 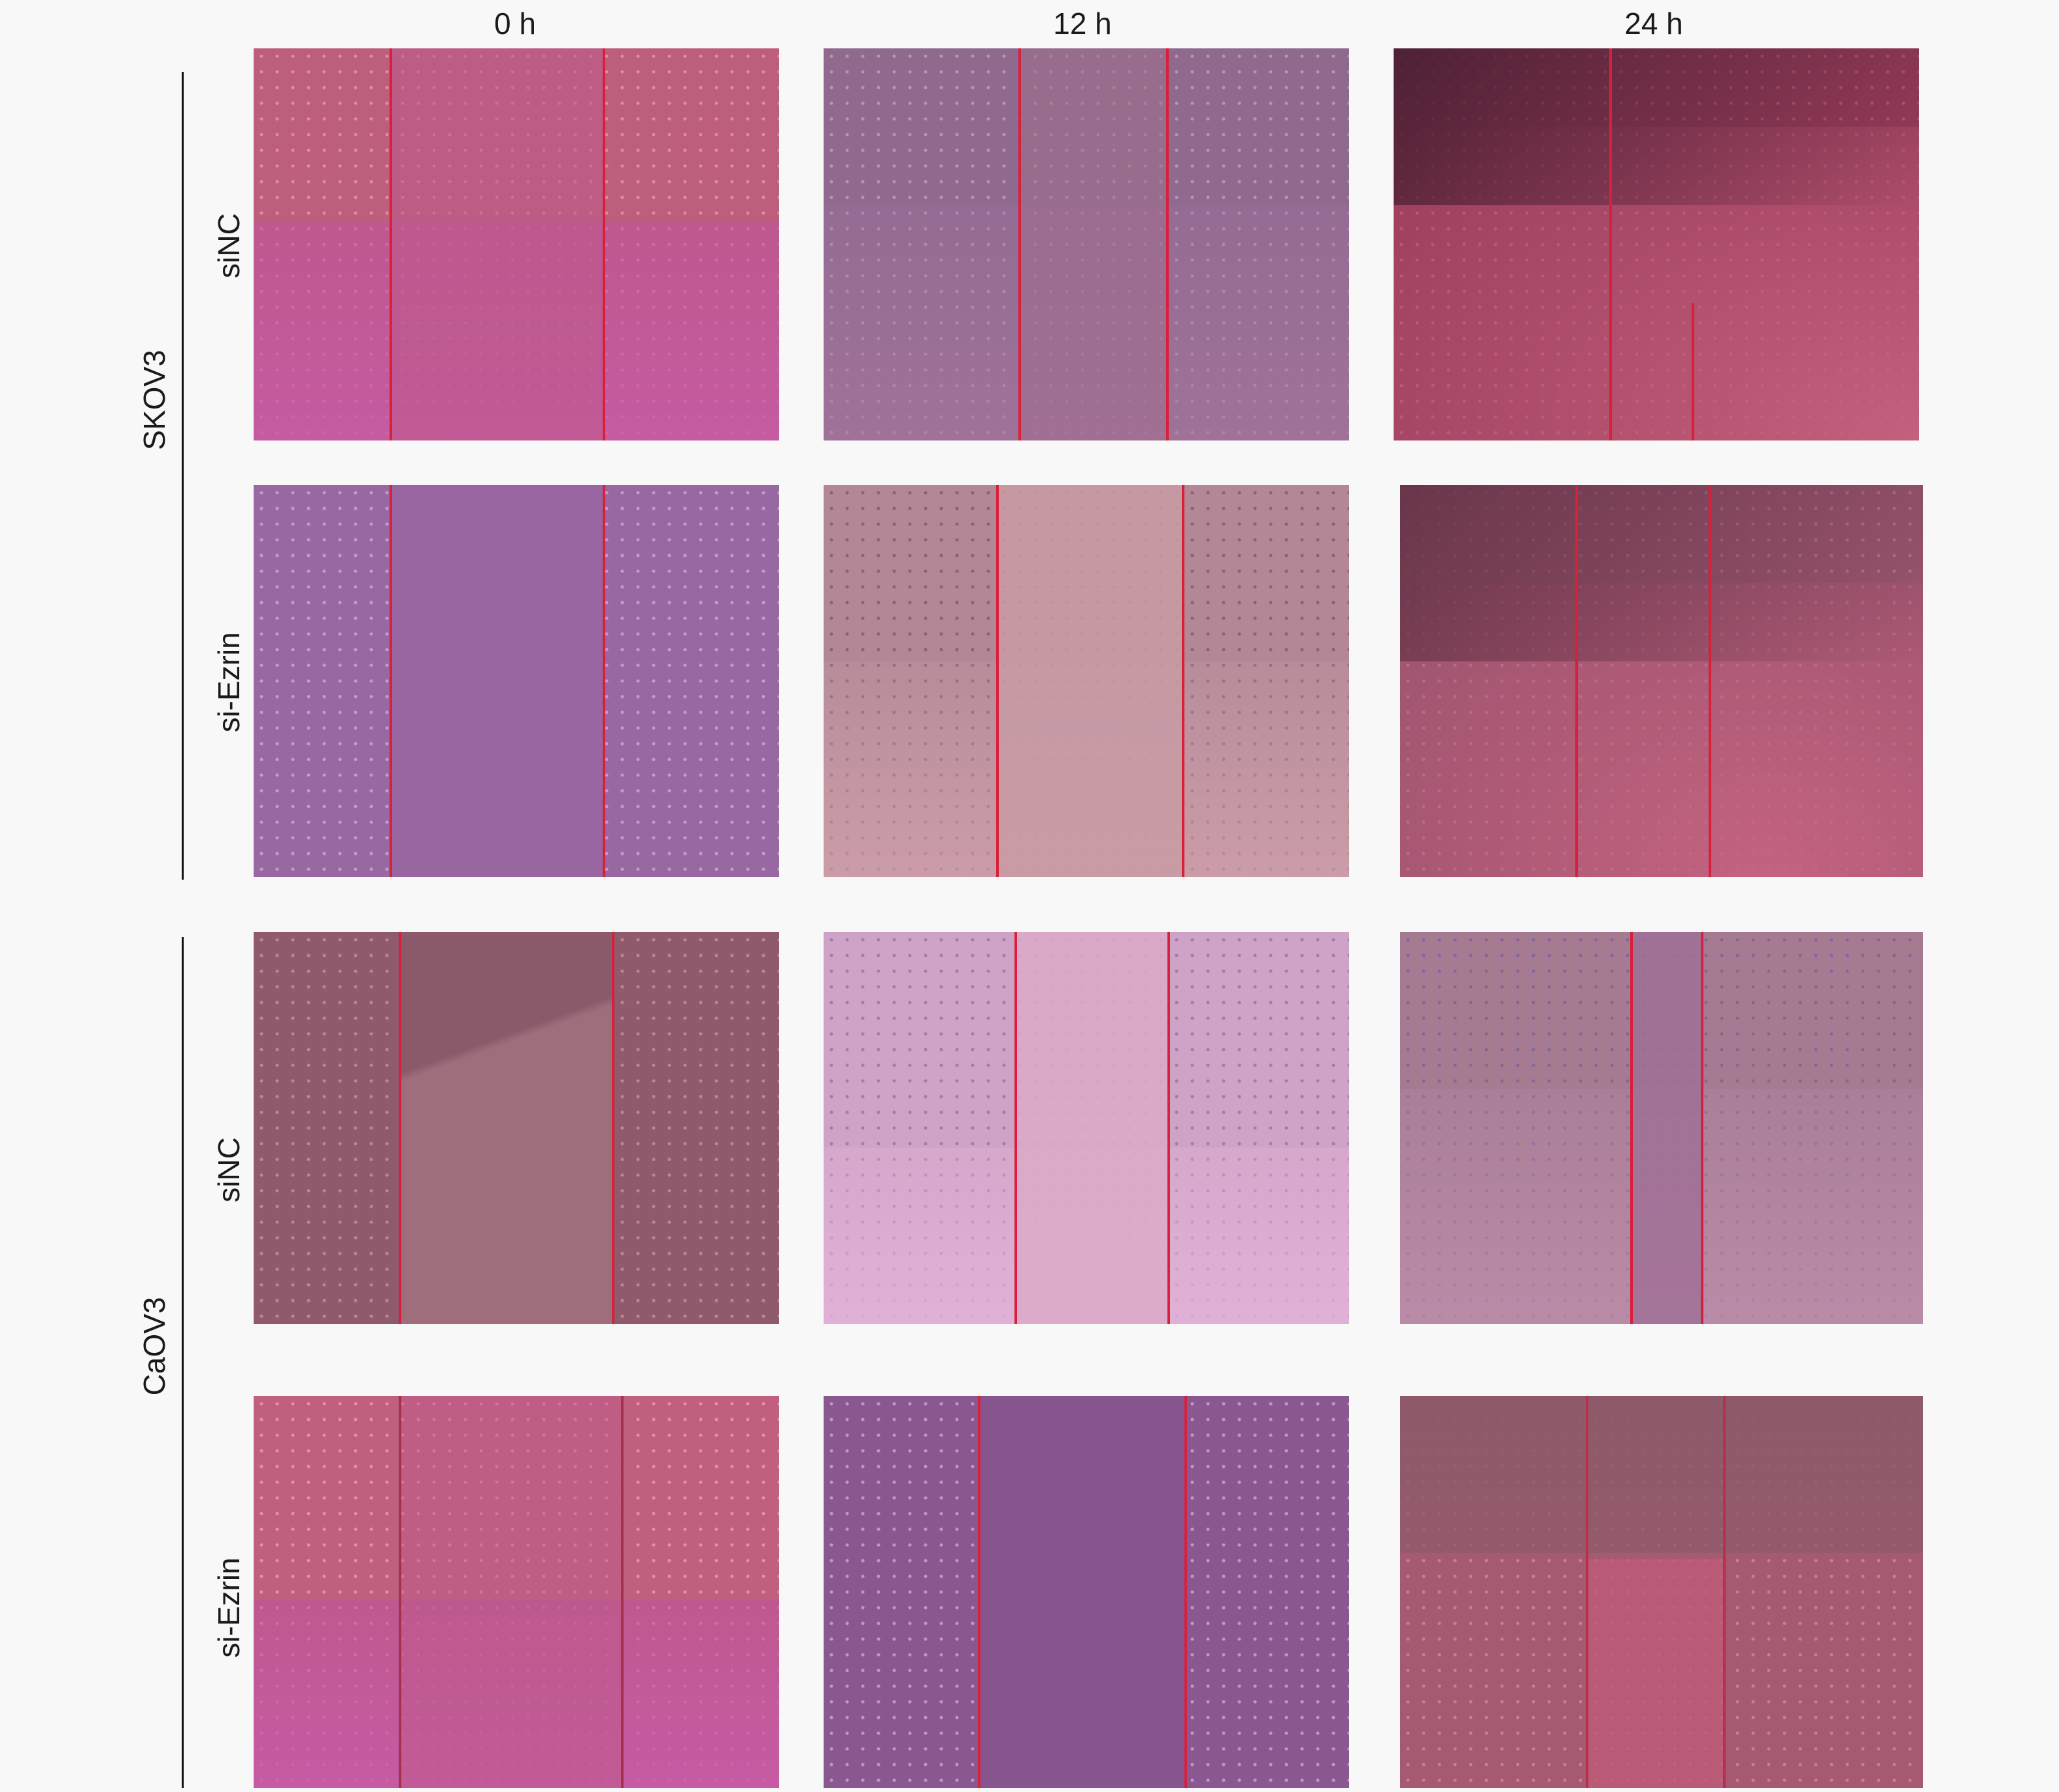 What do you see at coordinates (229, 1608) in the screenshot?
I see `row-label-caov3-siezrin: si-Ezrin` at bounding box center [229, 1608].